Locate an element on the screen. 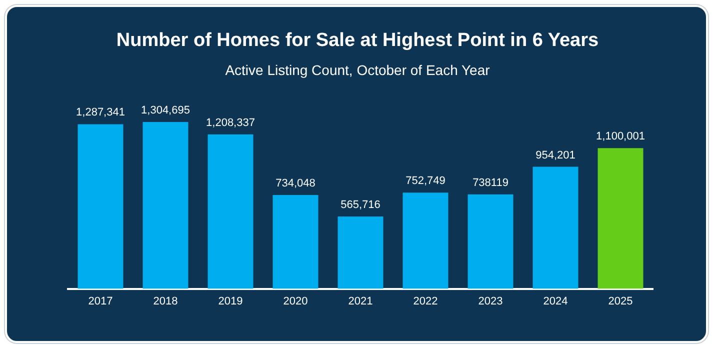 This screenshot has height=350, width=715. chart-title: Number of Homes for Sale at Highest Point in 6 Years is located at coordinates (357, 41).